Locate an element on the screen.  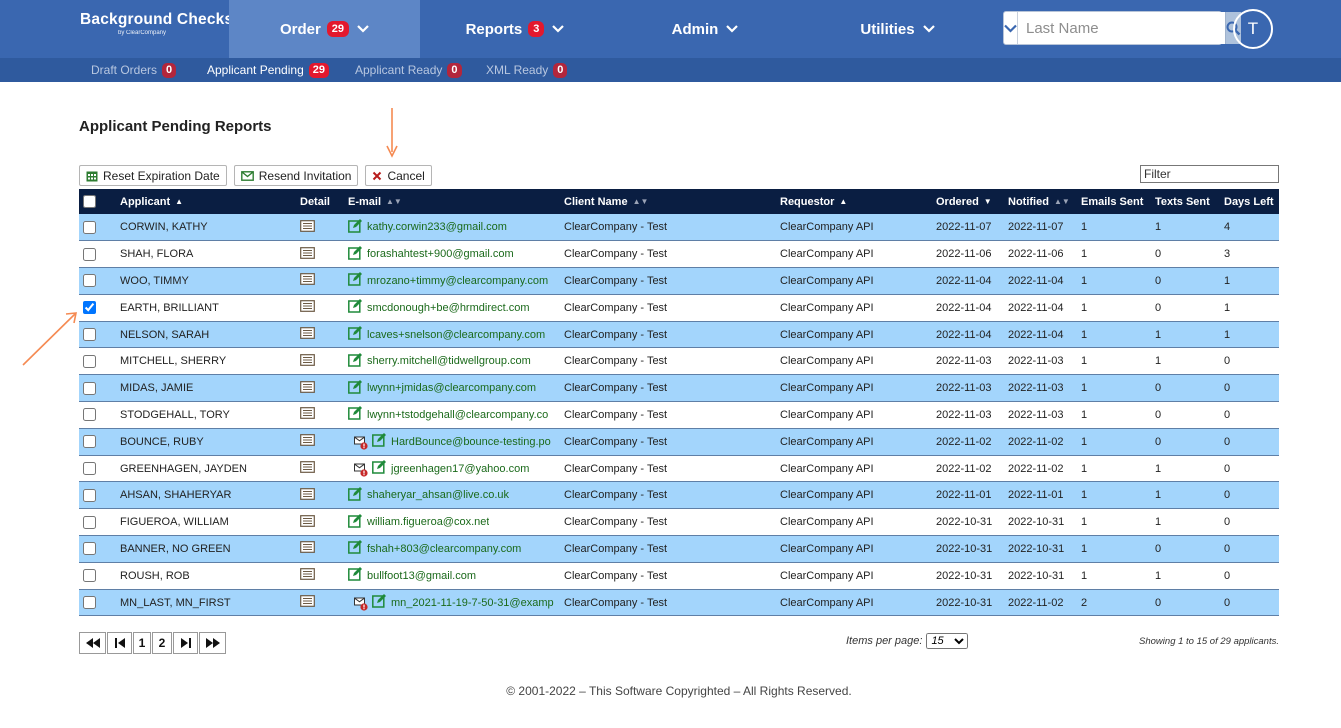
select-all-checkbox is located at coordinates (89, 201).